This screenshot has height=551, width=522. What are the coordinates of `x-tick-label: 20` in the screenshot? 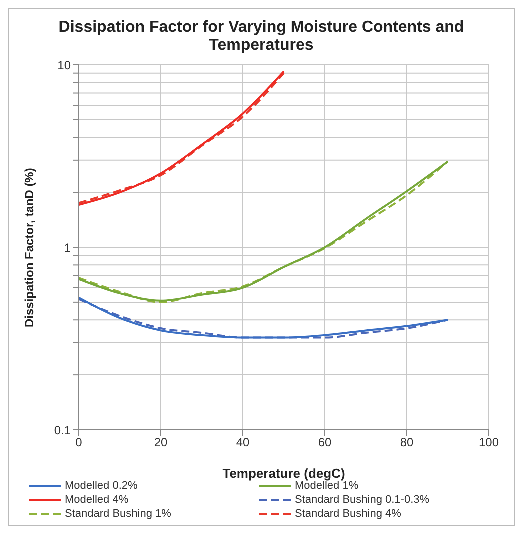 It's located at (161, 443).